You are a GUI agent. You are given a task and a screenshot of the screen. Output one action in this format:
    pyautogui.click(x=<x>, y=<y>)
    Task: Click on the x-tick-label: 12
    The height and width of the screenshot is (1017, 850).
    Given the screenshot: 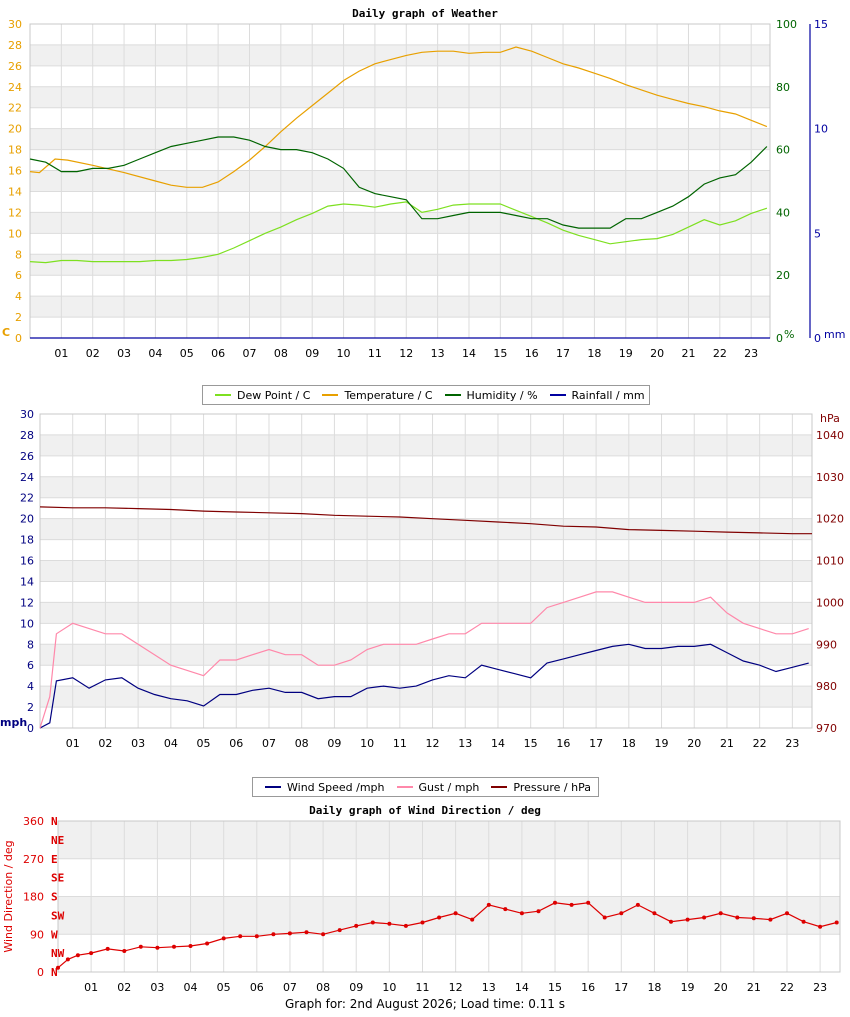 What is the action you would take?
    pyautogui.click(x=433, y=743)
    